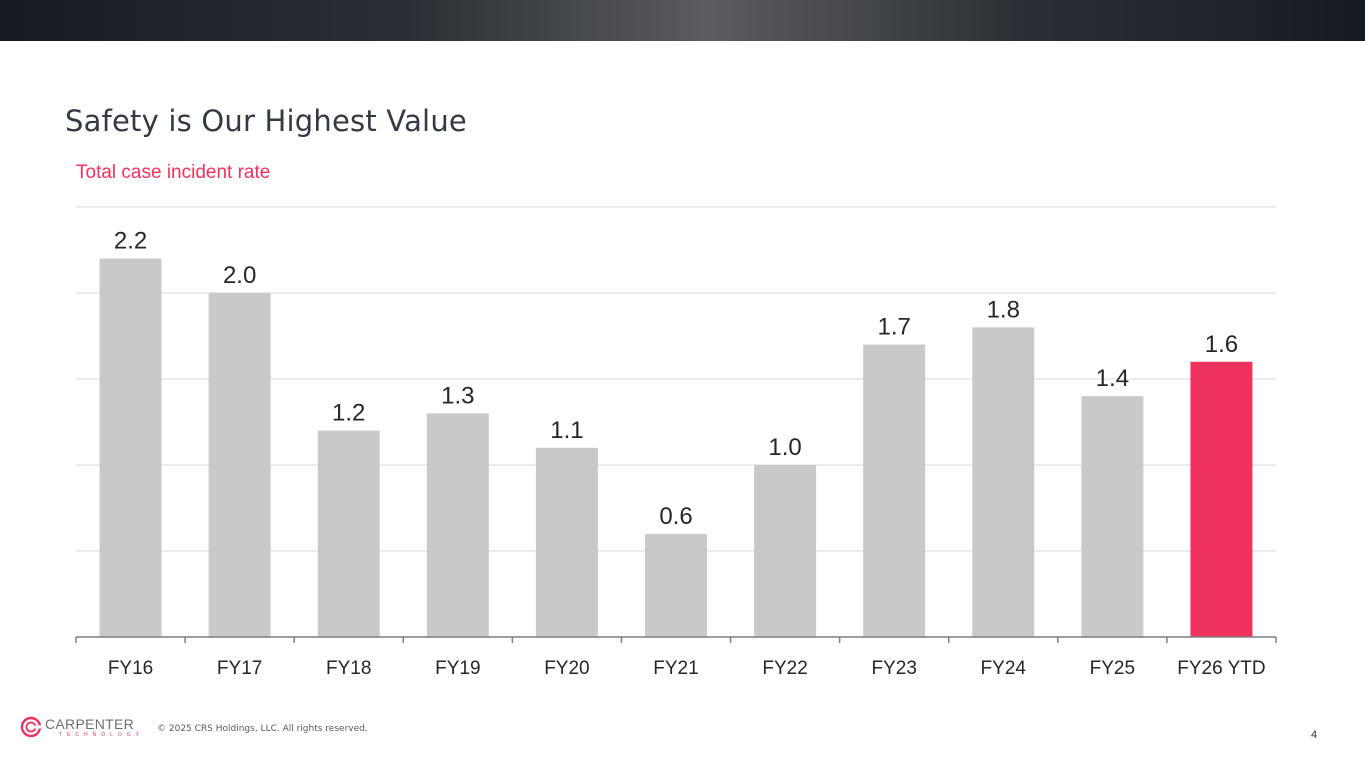  I want to click on logo-name: CARPENTER, so click(90, 723).